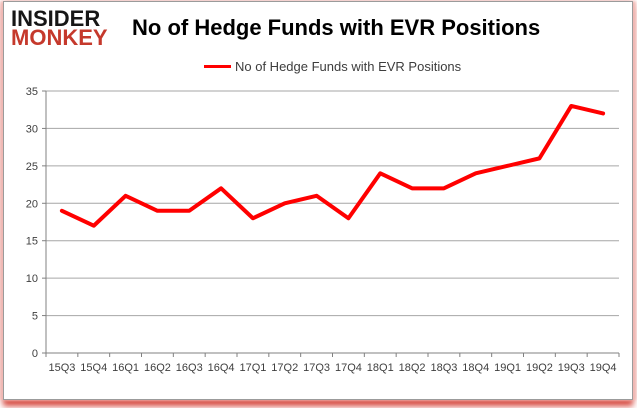 The width and height of the screenshot is (637, 408). Describe the element at coordinates (348, 368) in the screenshot. I see `x-axis-label: 17Q4` at that location.